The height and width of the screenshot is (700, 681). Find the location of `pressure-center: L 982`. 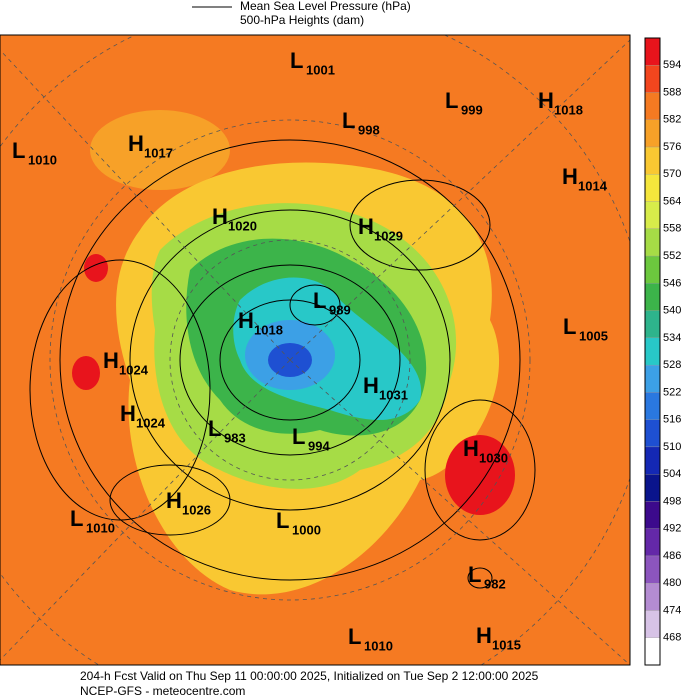

pressure-center: L 982 is located at coordinates (487, 577).